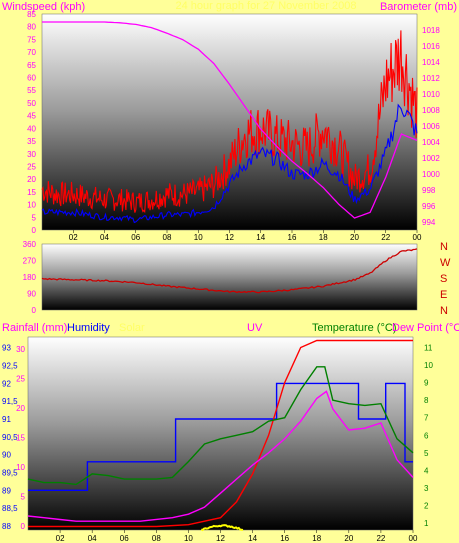 Image resolution: width=459 pixels, height=543 pixels. What do you see at coordinates (31, 128) in the screenshot?
I see `wind-tick-label: 40` at bounding box center [31, 128].